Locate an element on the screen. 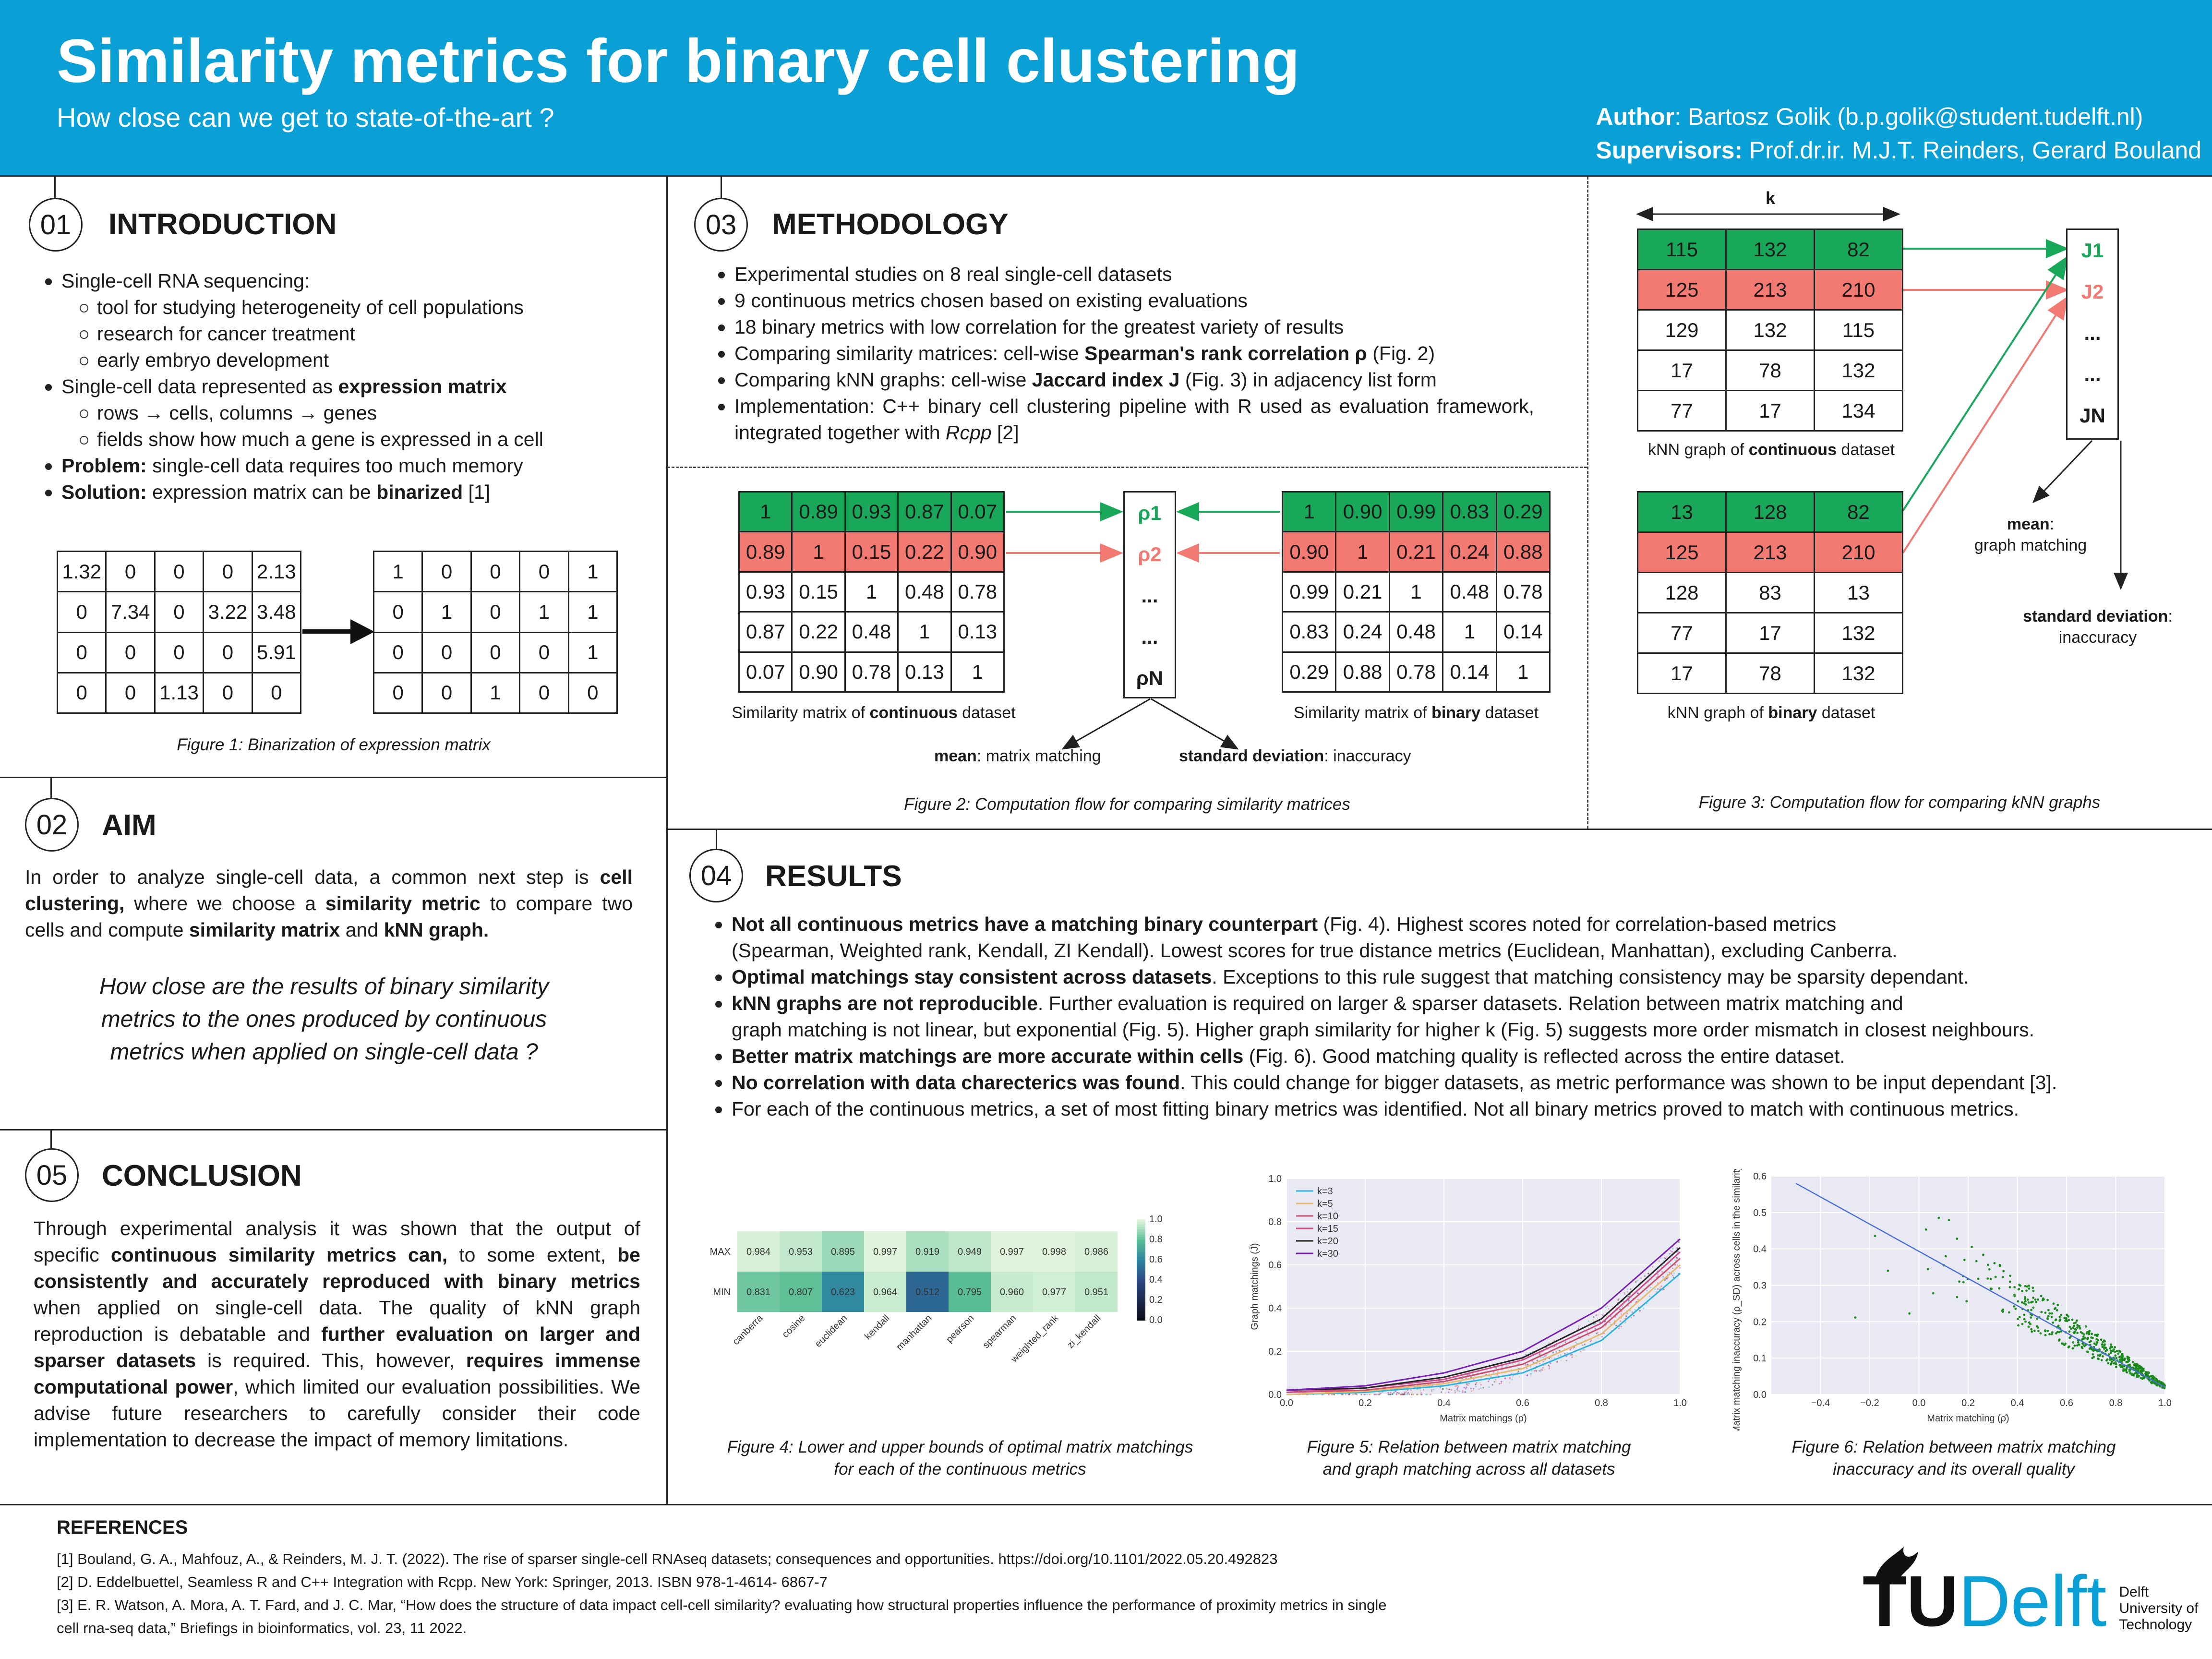 This screenshot has height=1659, width=2212. methodology-text: (Fig. 2) is located at coordinates (1401, 353).